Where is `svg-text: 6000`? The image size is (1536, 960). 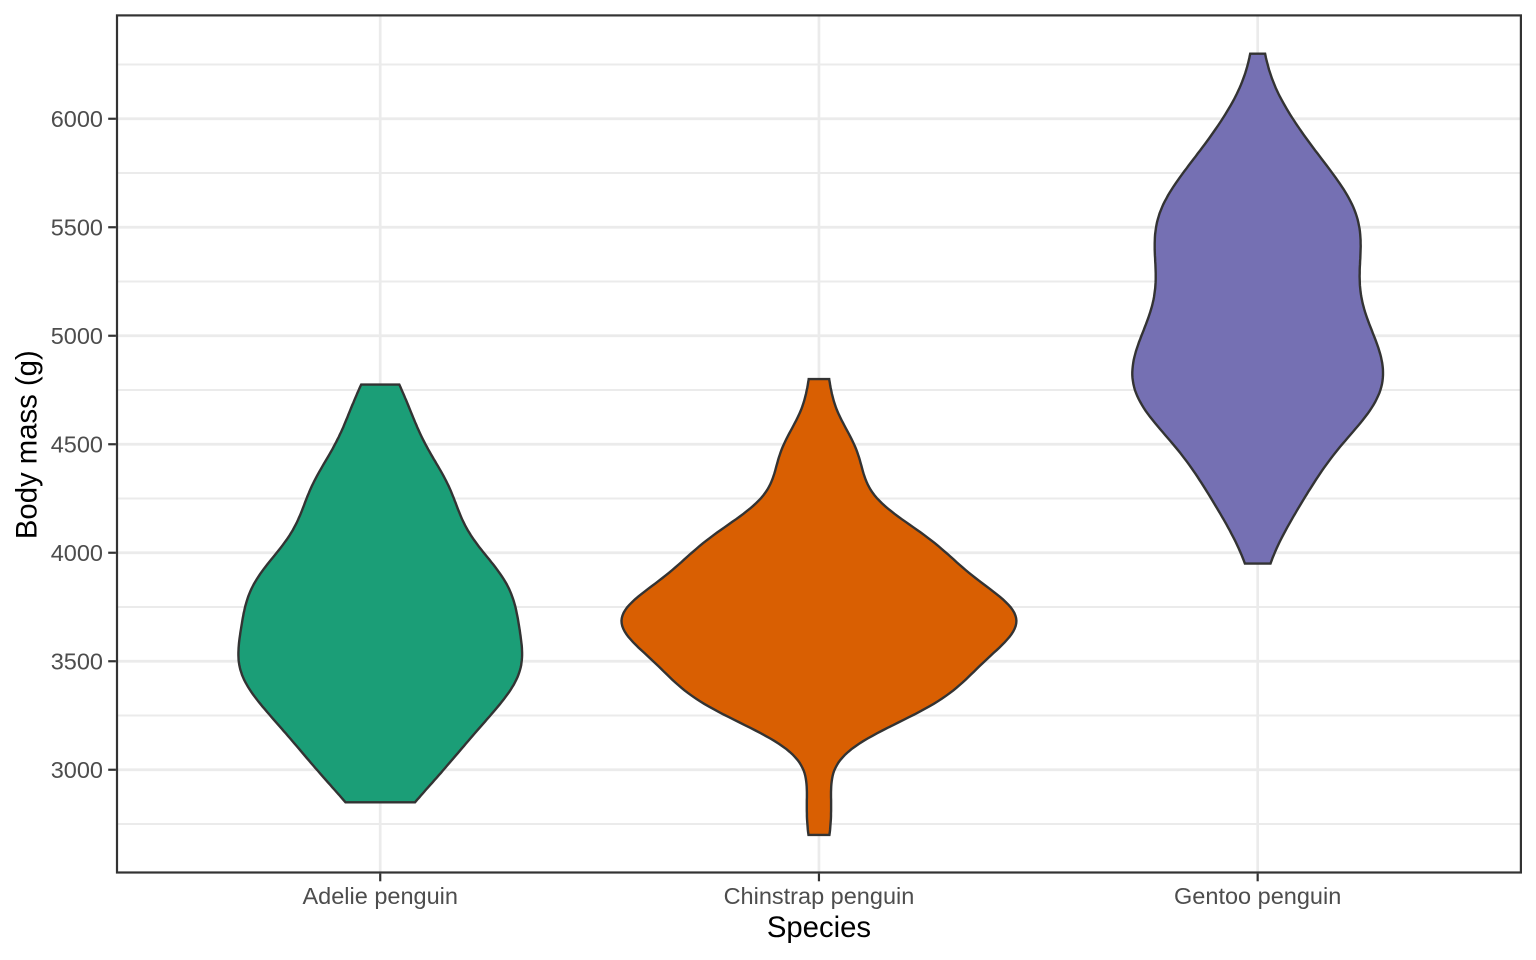
svg-text: 6000 is located at coordinates (77, 119).